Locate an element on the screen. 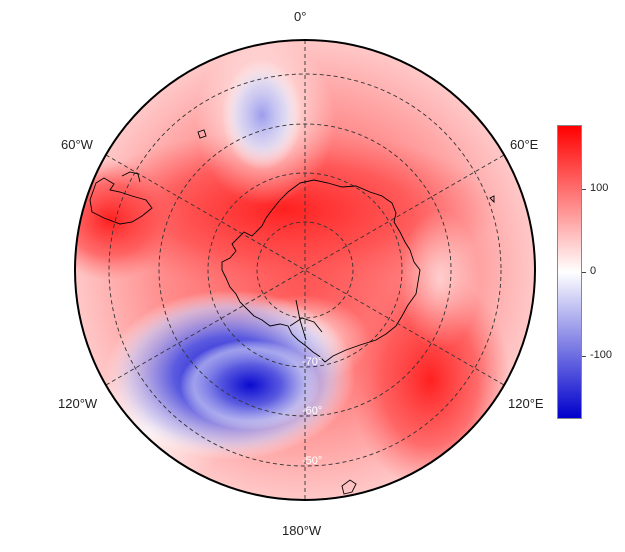 The image size is (625, 552). colorbar-tick-label: -100 is located at coordinates (601, 355).